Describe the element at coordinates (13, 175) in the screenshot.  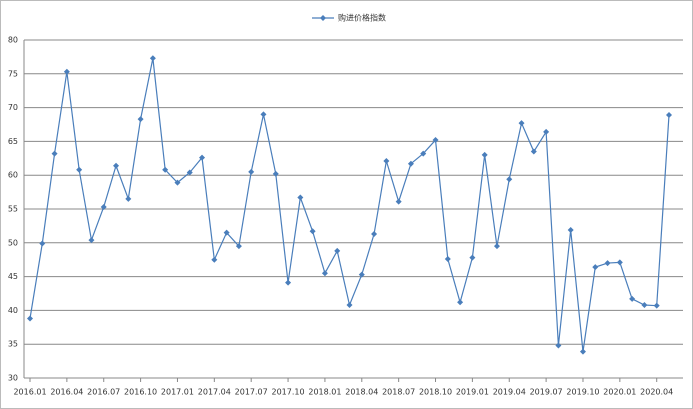
I see `y-tick-label: 60` at that location.